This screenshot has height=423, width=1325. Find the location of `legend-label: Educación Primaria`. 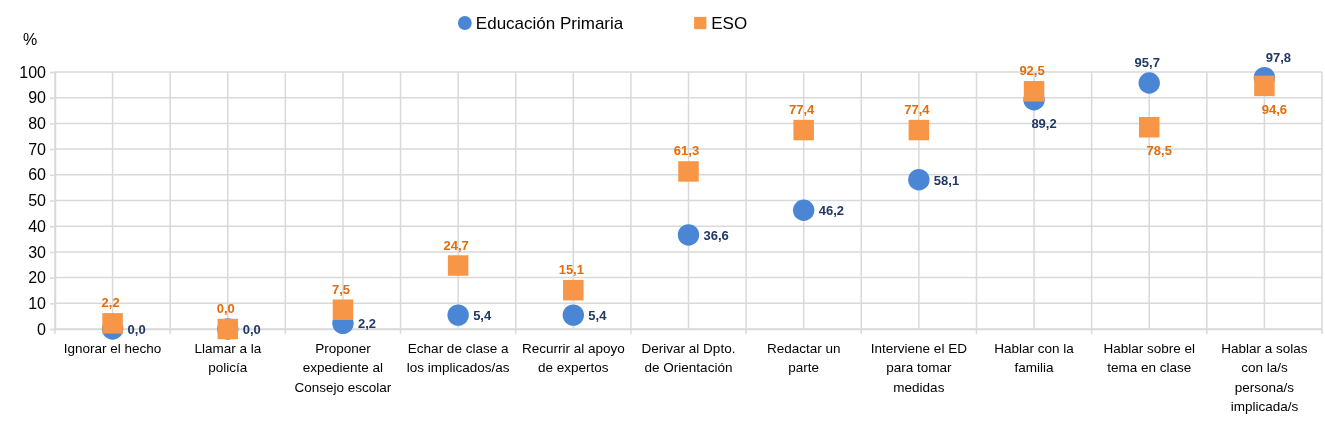

legend-label: Educación Primaria is located at coordinates (549, 23).